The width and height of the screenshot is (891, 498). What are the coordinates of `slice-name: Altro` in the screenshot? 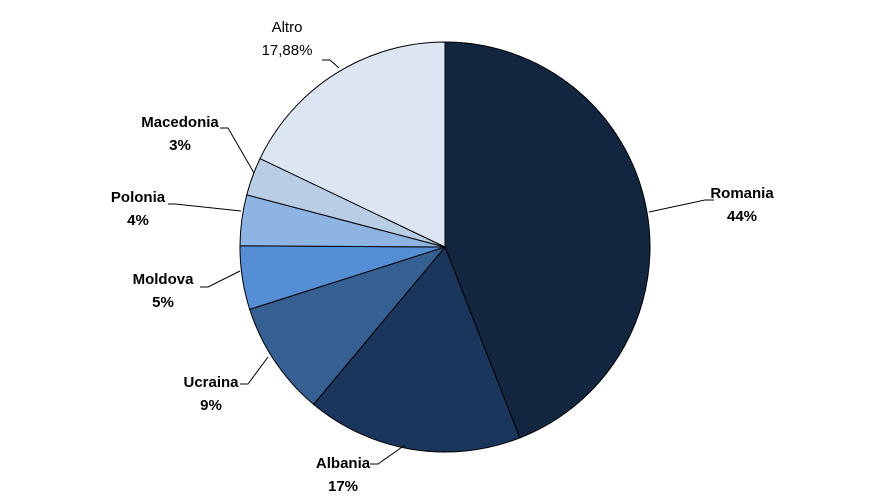 It's located at (287, 27).